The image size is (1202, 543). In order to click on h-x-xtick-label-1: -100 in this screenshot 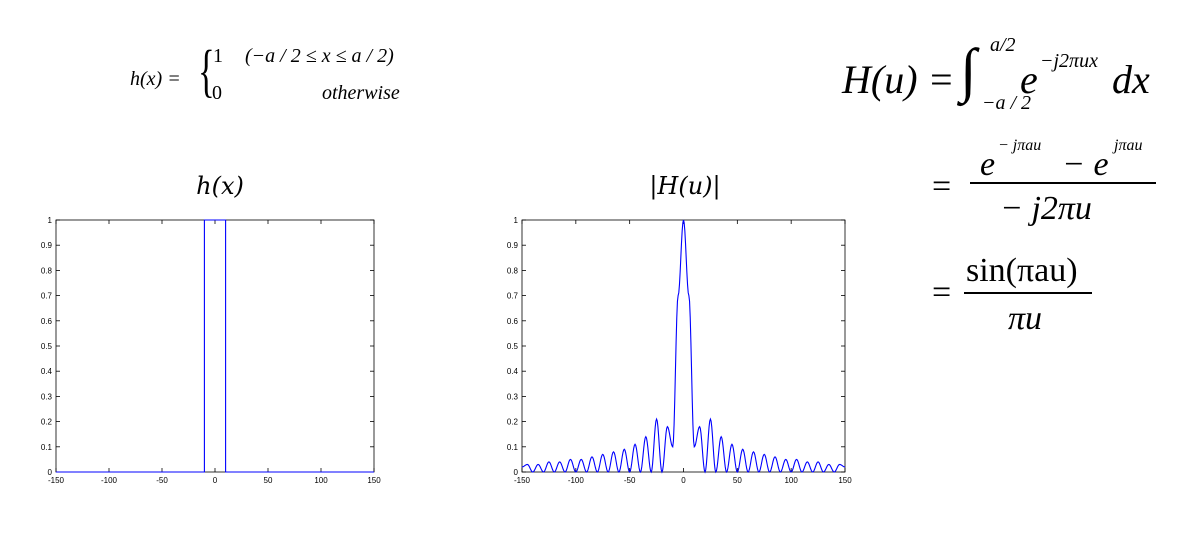, I will do `click(109, 480)`.